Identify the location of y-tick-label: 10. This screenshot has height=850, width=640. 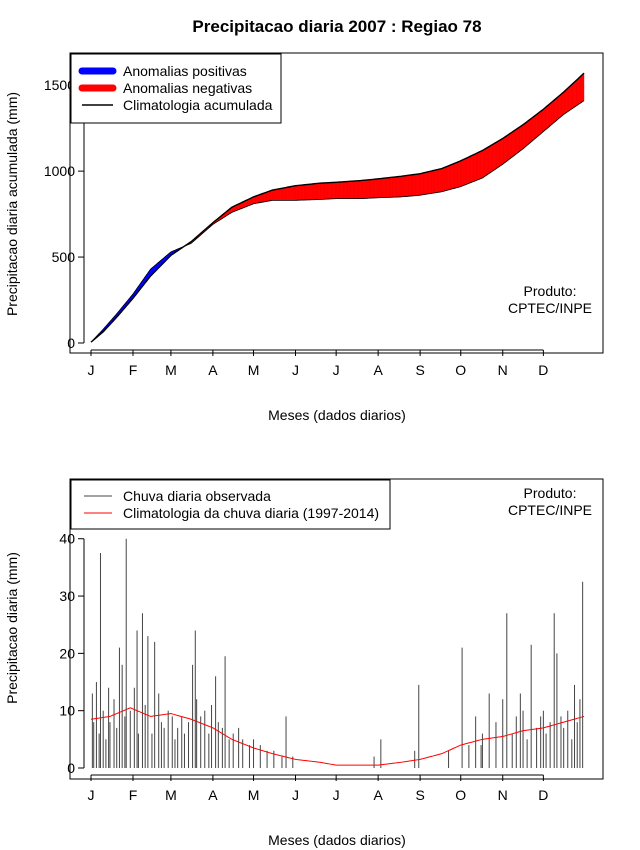
(67, 711).